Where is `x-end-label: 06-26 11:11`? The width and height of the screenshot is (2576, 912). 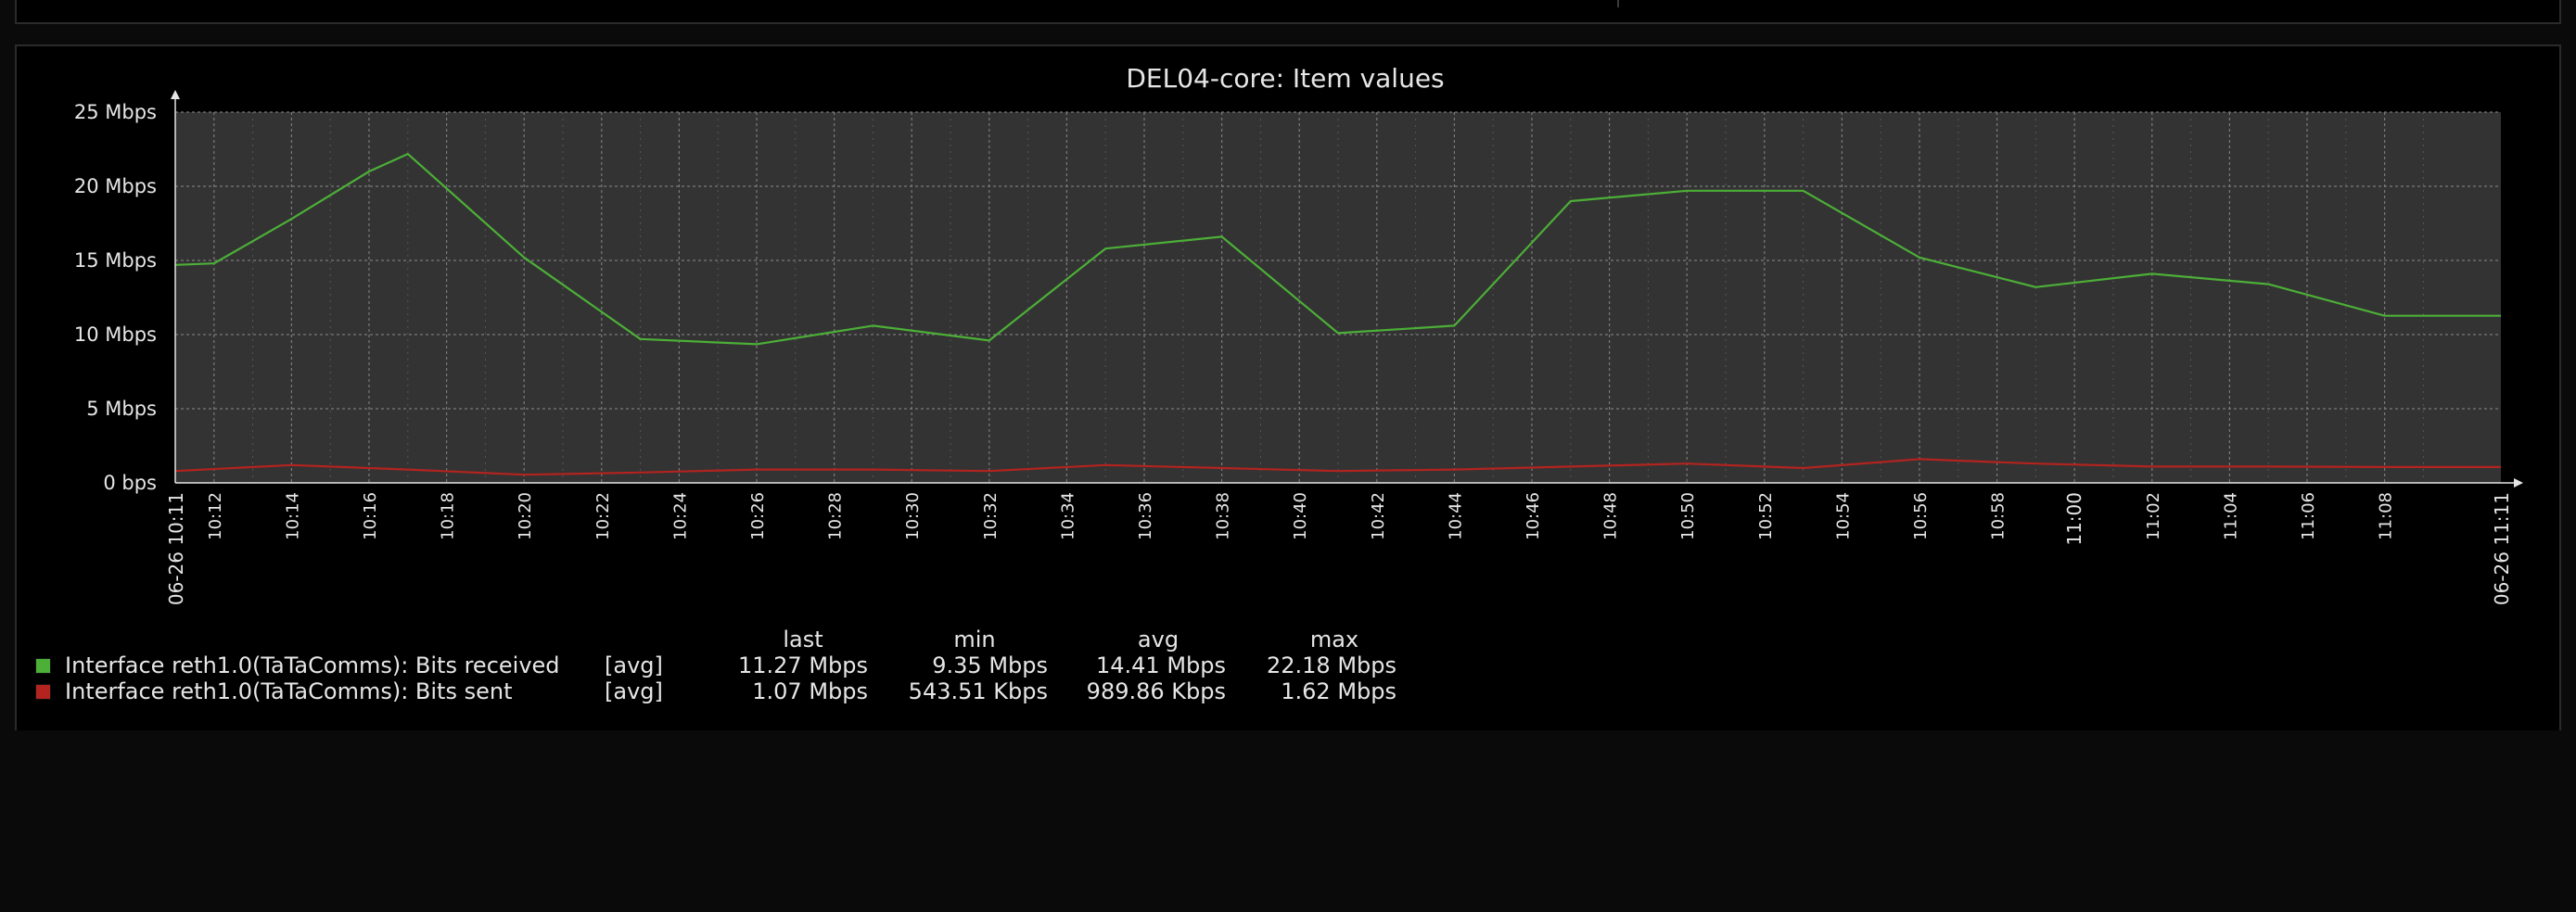
x-end-label: 06-26 11:11 is located at coordinates (2502, 548).